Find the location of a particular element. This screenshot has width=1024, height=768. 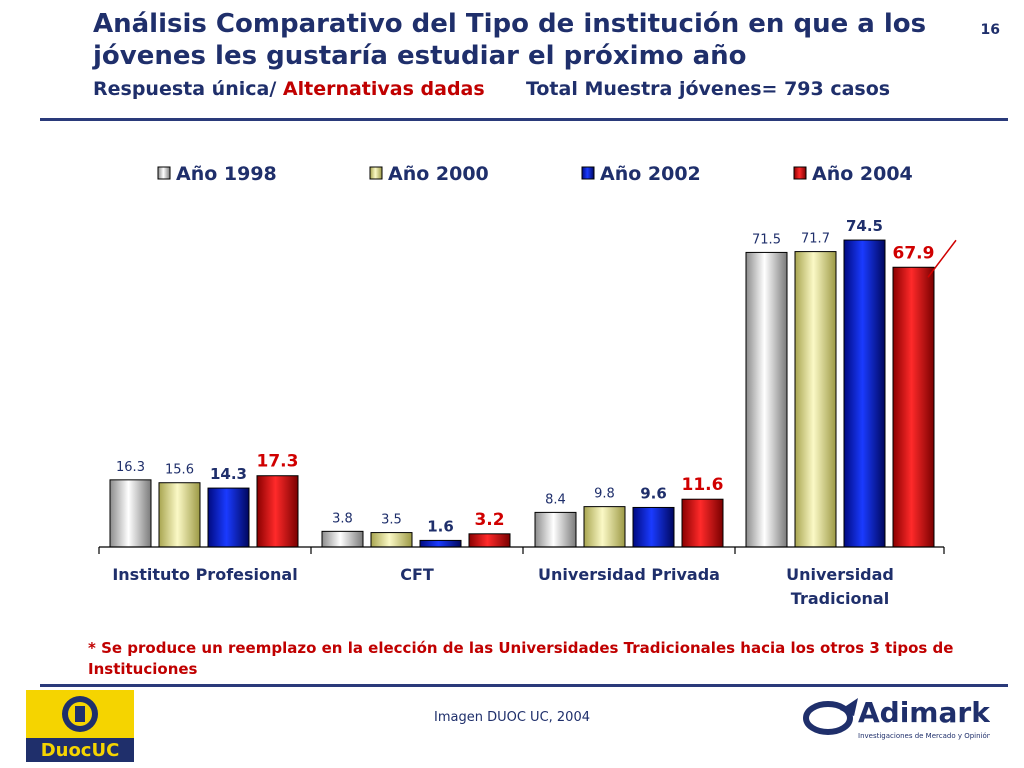

bar-universidad-privada-ano-2000 is located at coordinates (604, 527).